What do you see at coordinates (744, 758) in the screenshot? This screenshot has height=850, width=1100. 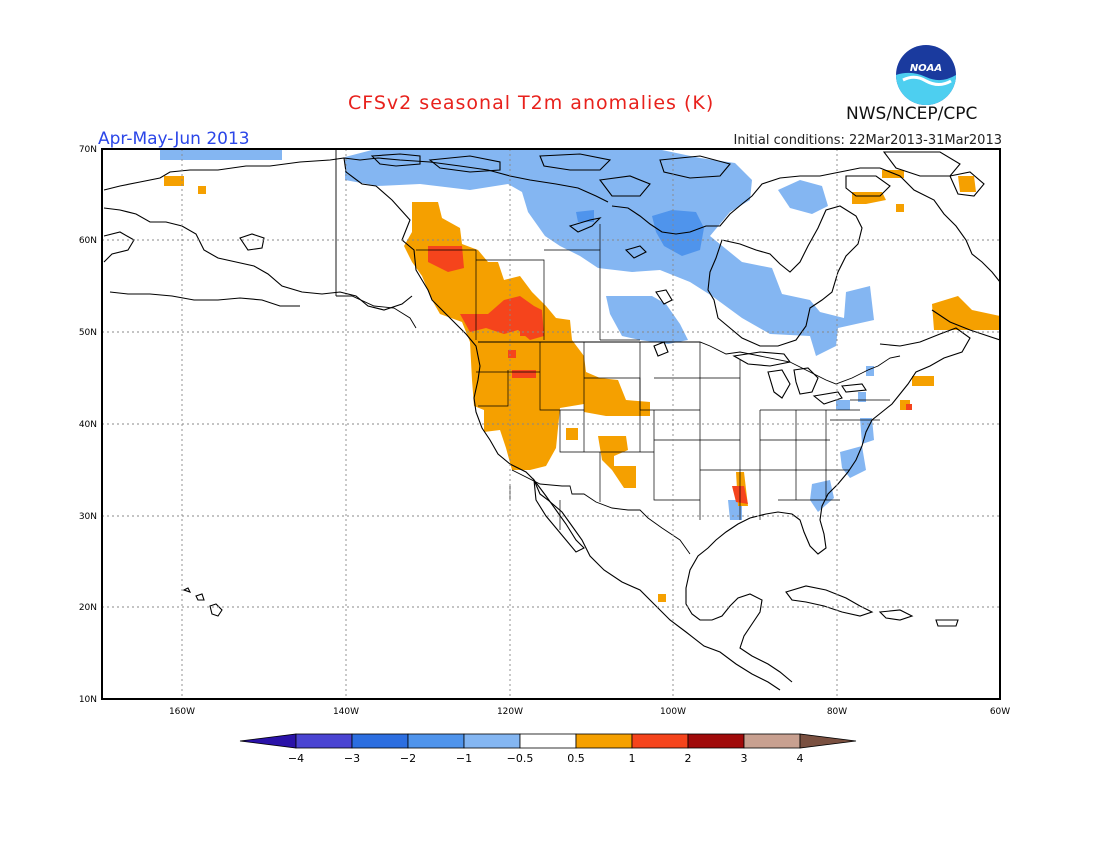 I see `colorbar-label: 3` at bounding box center [744, 758].